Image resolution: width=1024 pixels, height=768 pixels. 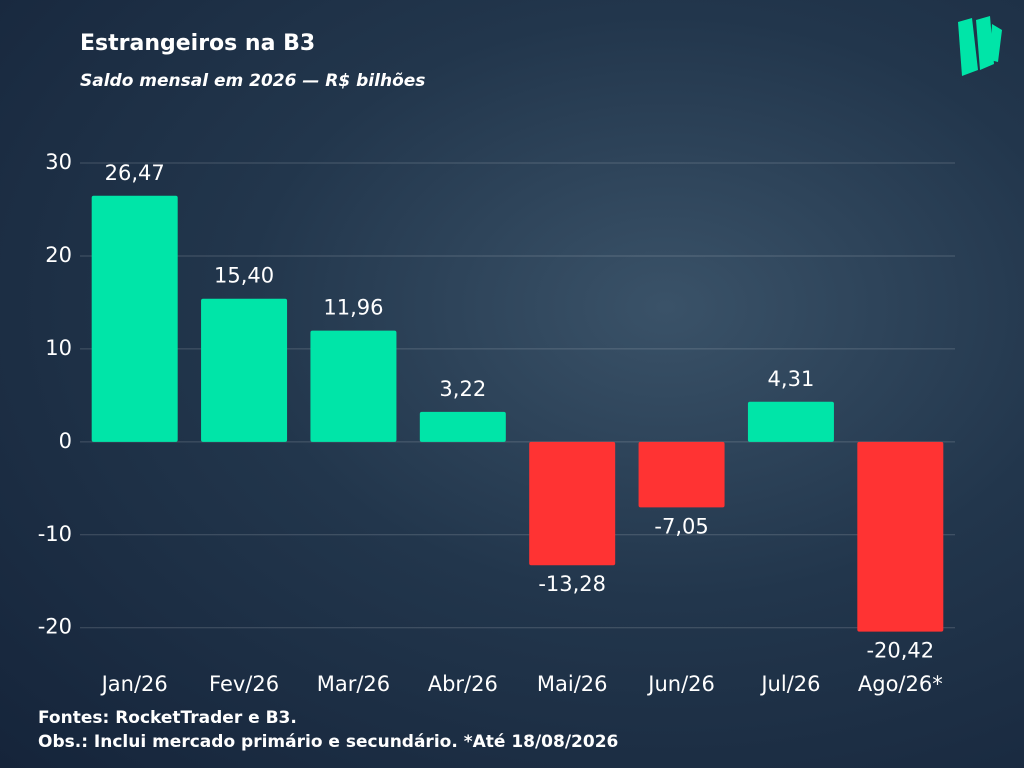 I want to click on x-tick-label: Jun/26, so click(x=680, y=684).